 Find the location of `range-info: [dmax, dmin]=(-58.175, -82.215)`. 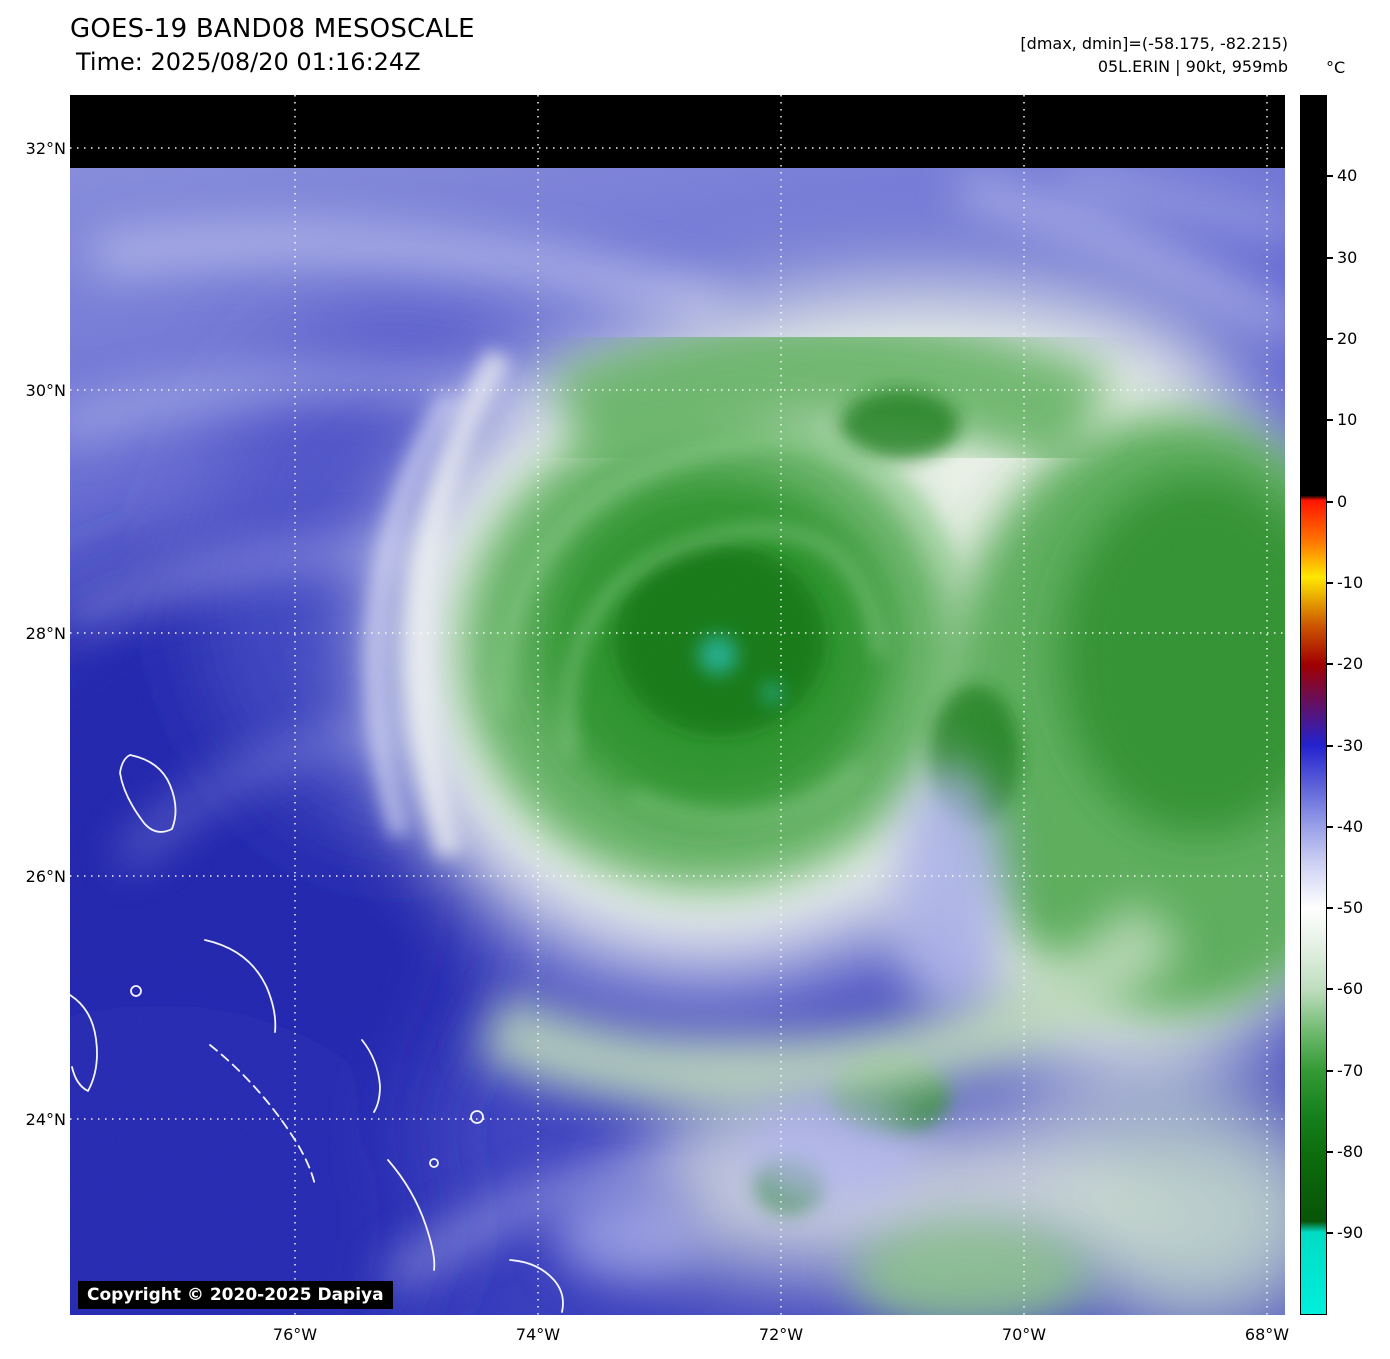

range-info: [dmax, dmin]=(-58.175, -82.215) is located at coordinates (1154, 43).